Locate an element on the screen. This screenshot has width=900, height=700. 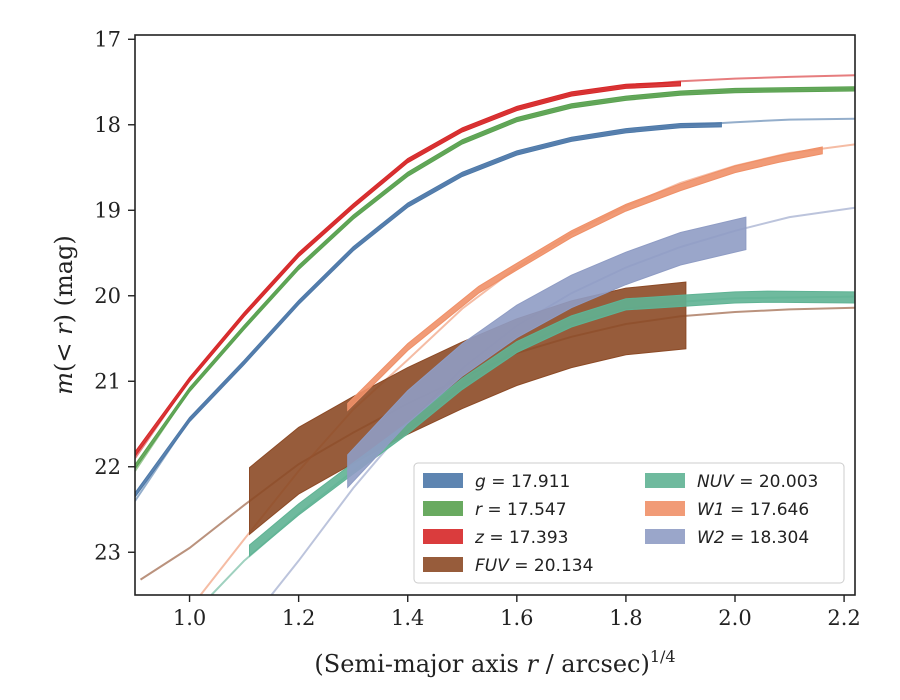
legend-swatch-fuv is located at coordinates (443, 564).